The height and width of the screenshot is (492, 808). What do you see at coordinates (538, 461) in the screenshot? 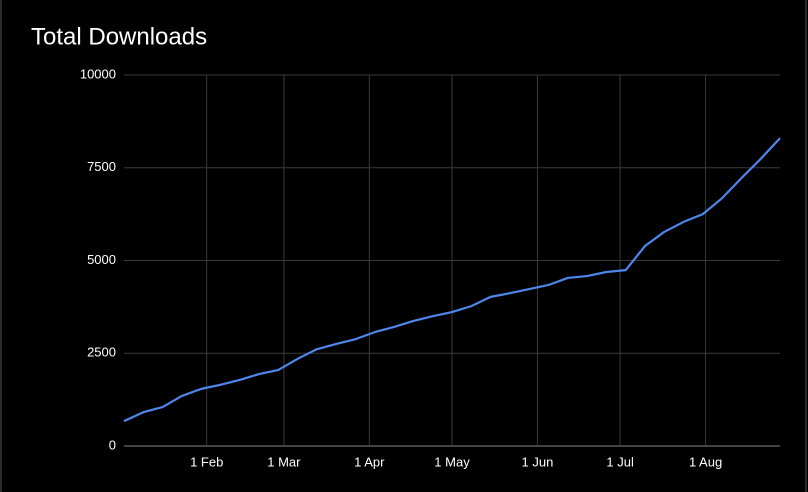
I see `x-tick-label: 1 Jun` at bounding box center [538, 461].